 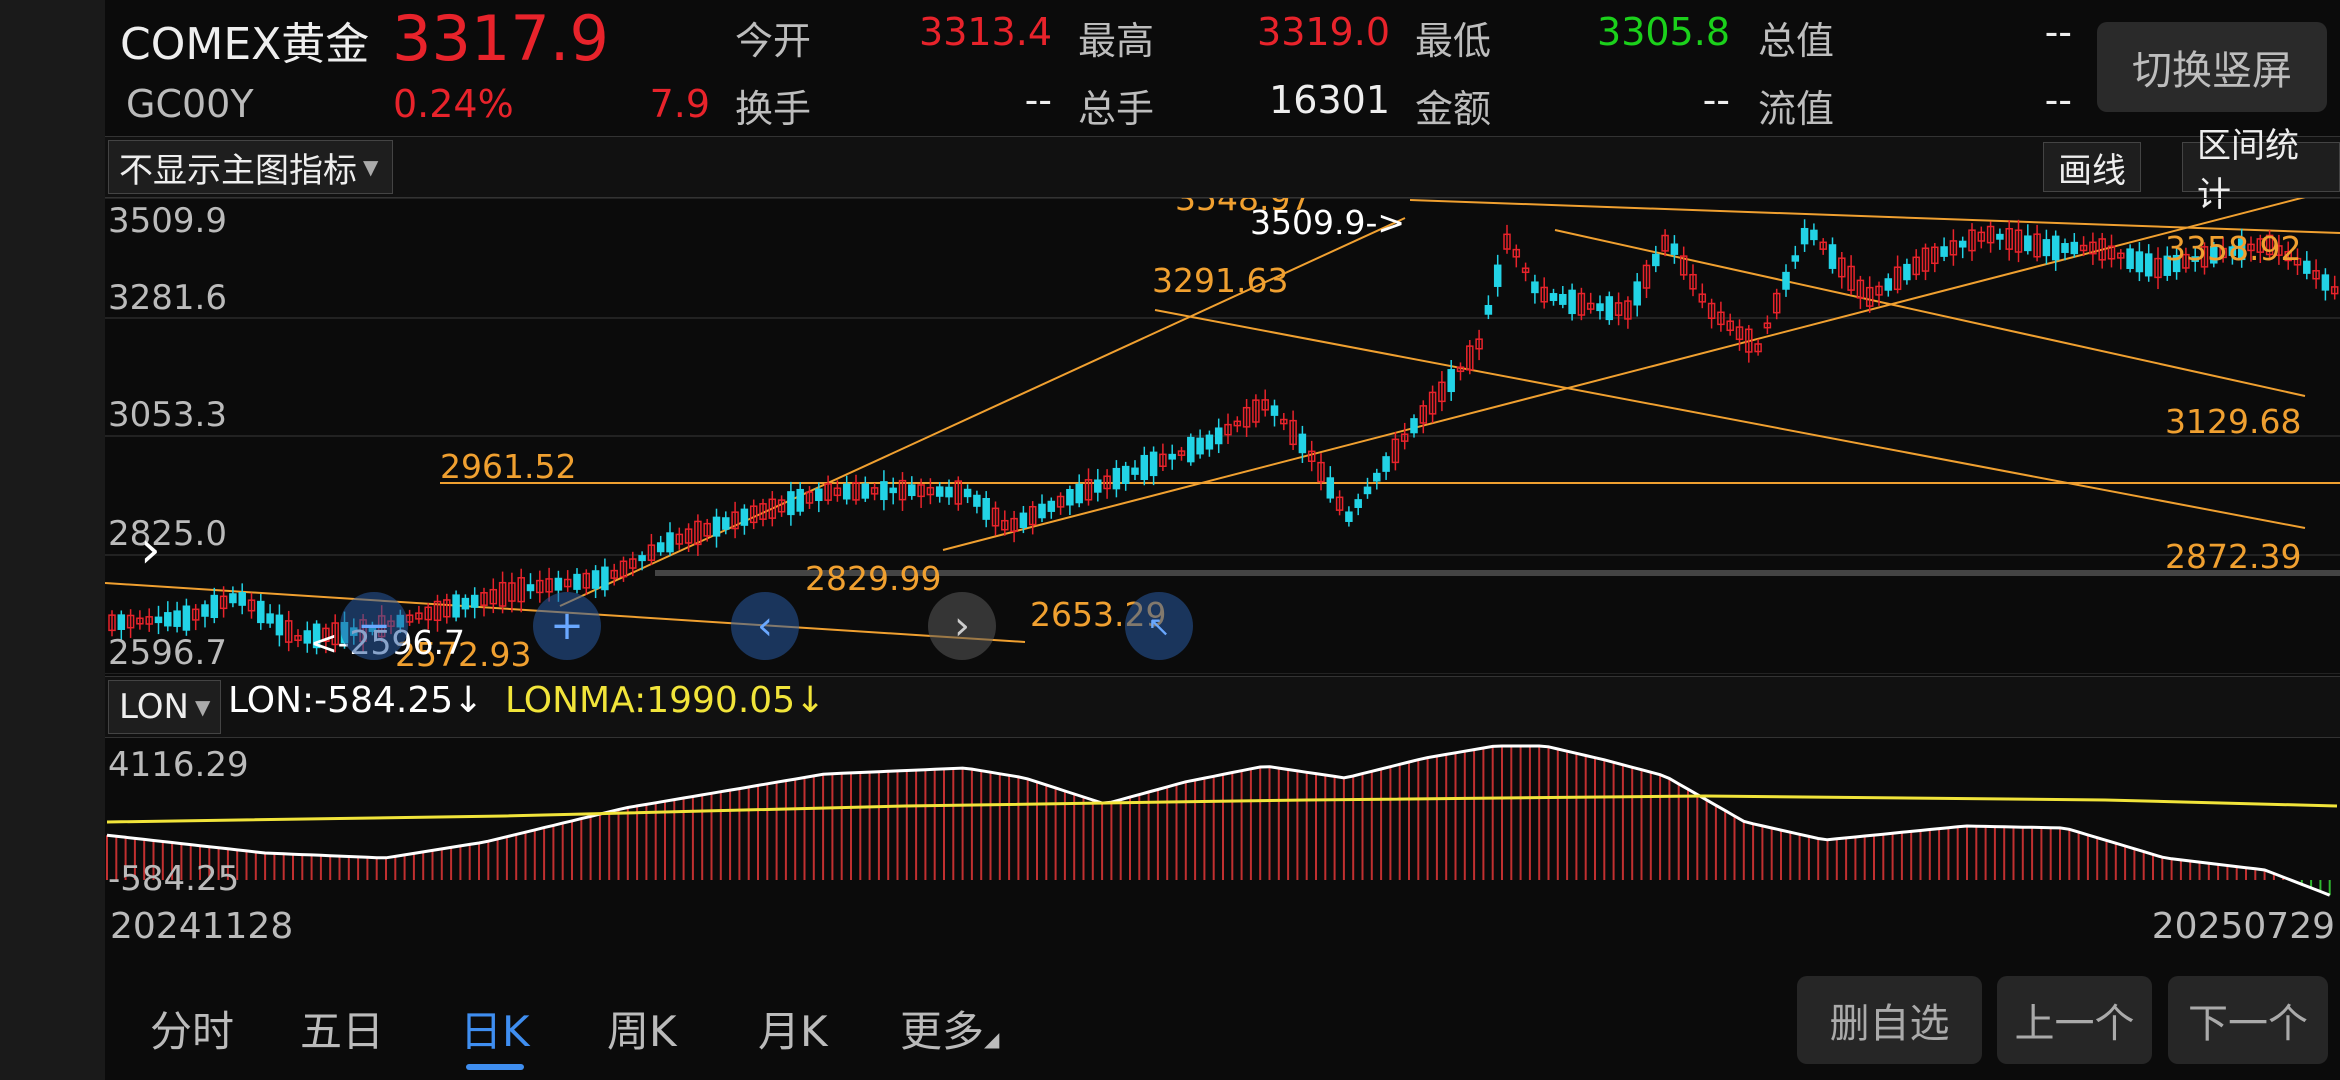 I want to click on tab-monthly-k: 月K, so click(x=793, y=1031).